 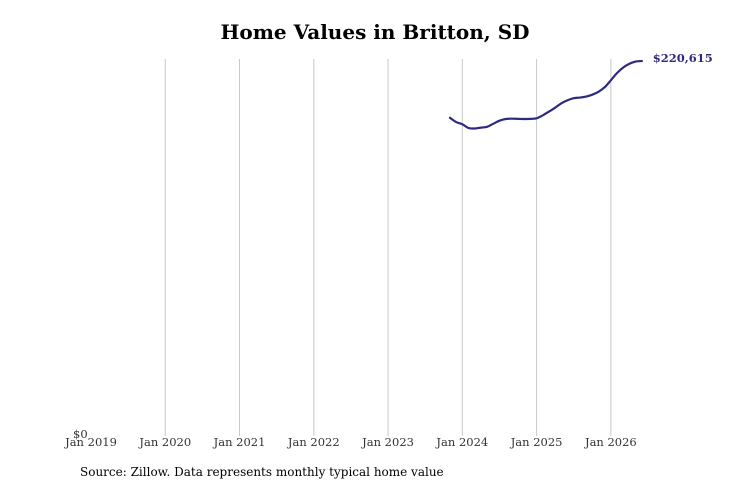 I want to click on x-tick-label: Jan 2026, so click(x=610, y=442).